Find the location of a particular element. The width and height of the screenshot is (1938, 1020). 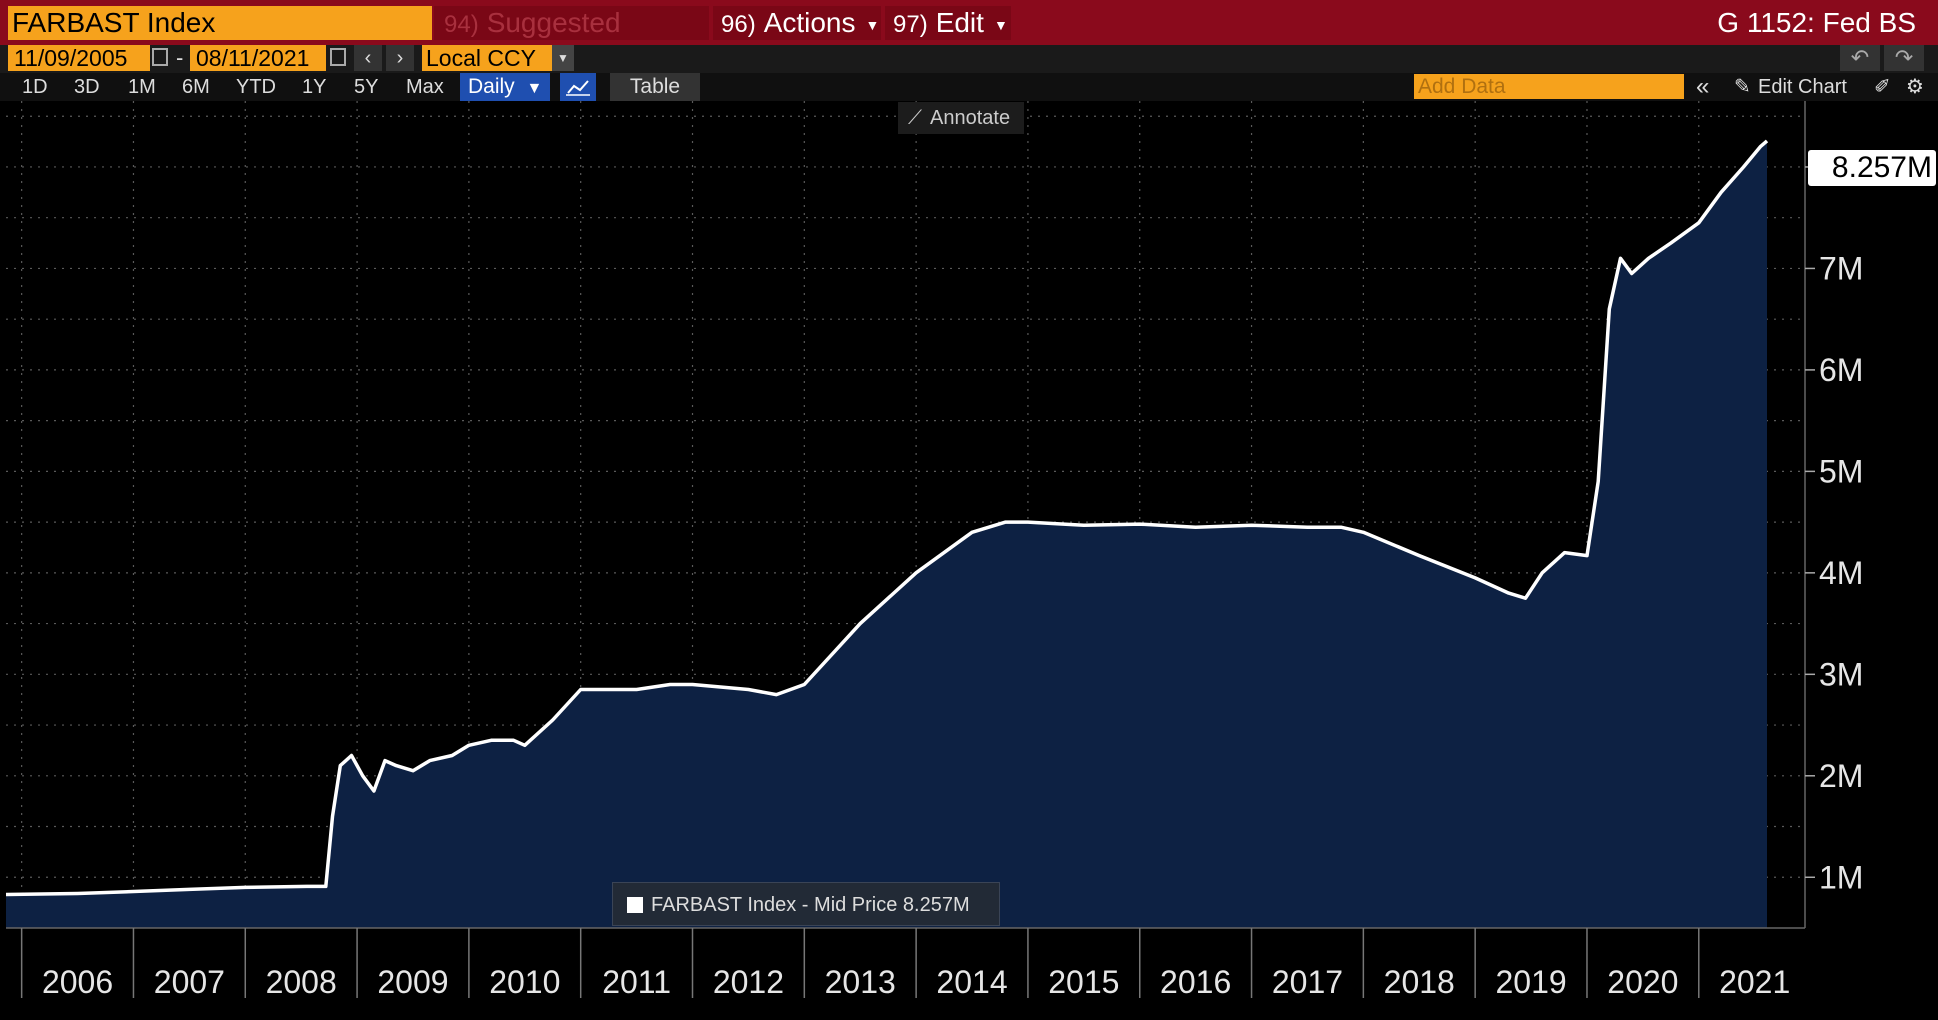

last-value-label: 8.257M is located at coordinates (1872, 168).